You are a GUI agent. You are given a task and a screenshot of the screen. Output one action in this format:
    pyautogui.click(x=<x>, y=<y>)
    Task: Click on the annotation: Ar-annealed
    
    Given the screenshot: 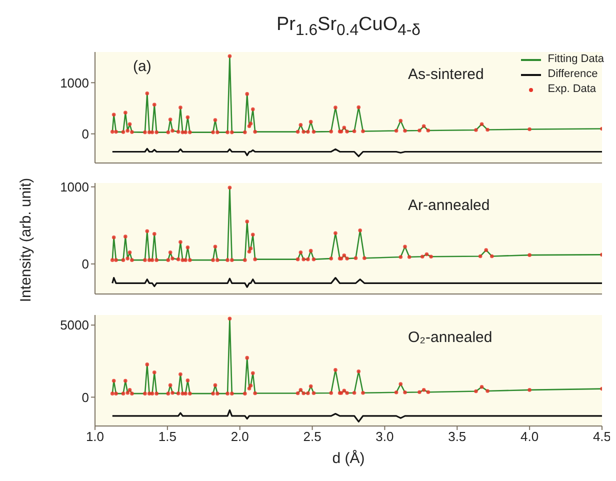 What is the action you would take?
    pyautogui.click(x=449, y=205)
    